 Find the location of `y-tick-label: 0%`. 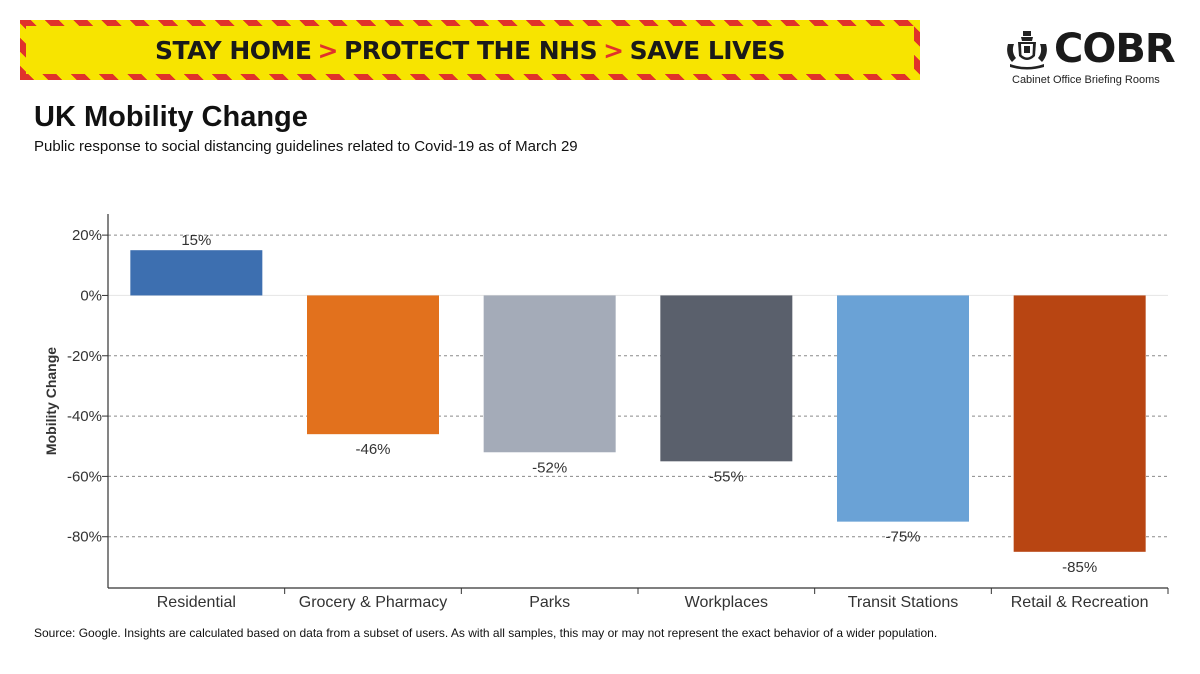

y-tick-label: 0% is located at coordinates (91, 295).